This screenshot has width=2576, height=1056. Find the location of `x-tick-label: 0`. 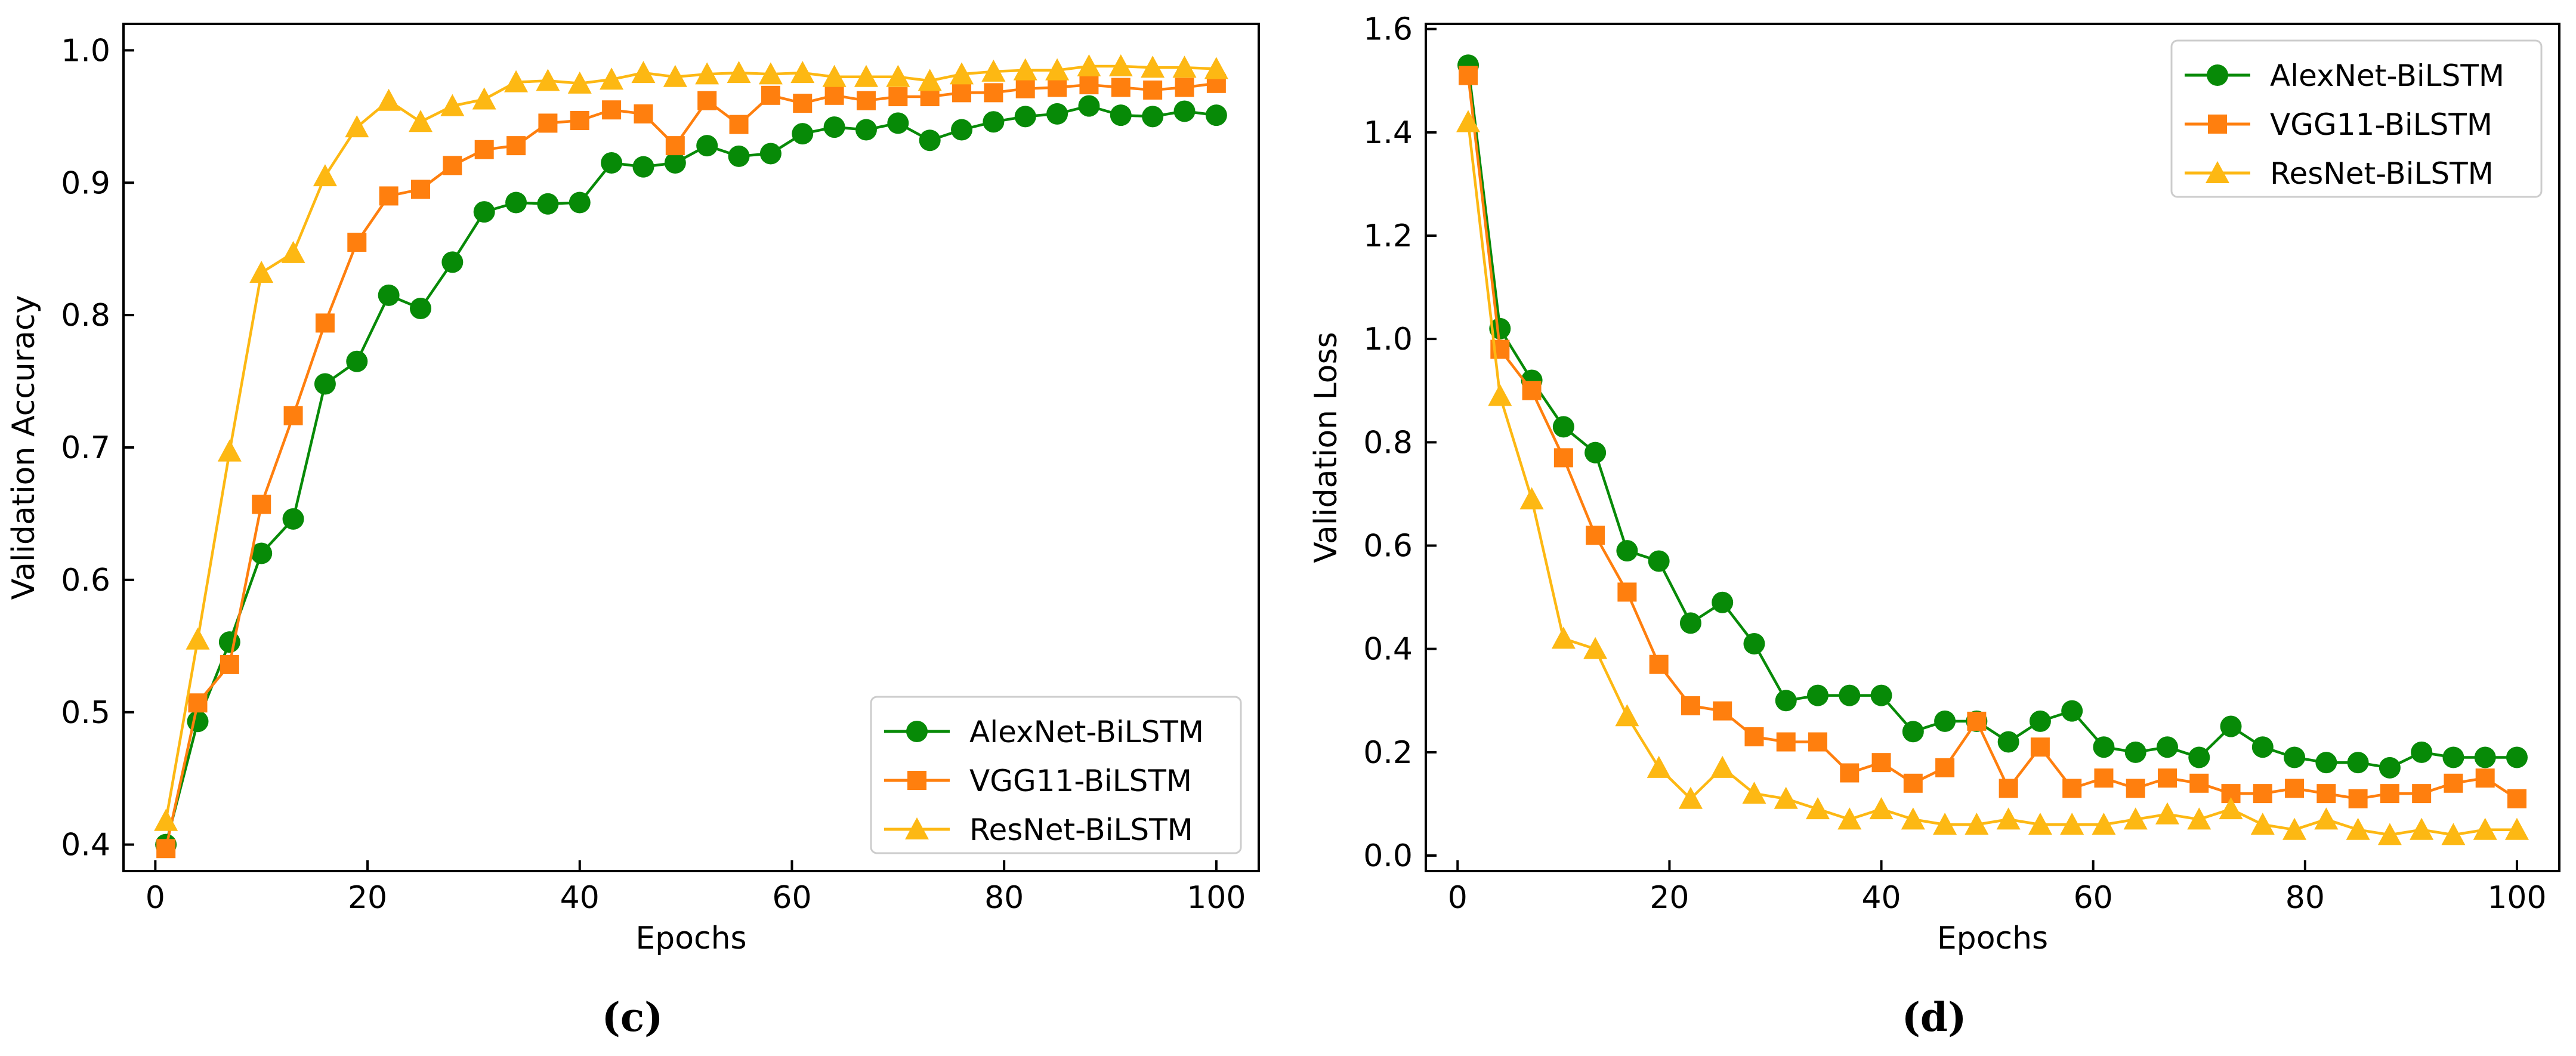

x-tick-label: 0 is located at coordinates (155, 898).